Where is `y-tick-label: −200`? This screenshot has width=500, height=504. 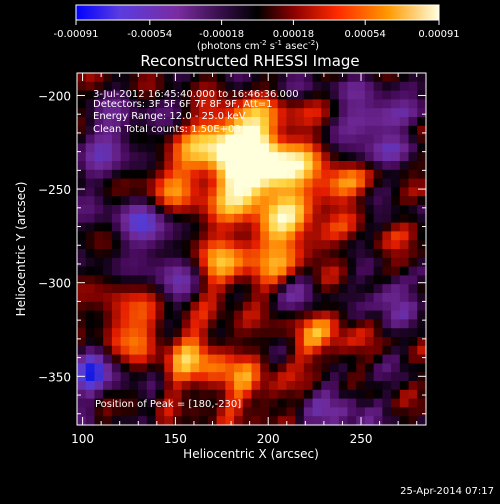
y-tick-label: −200 is located at coordinates (54, 96).